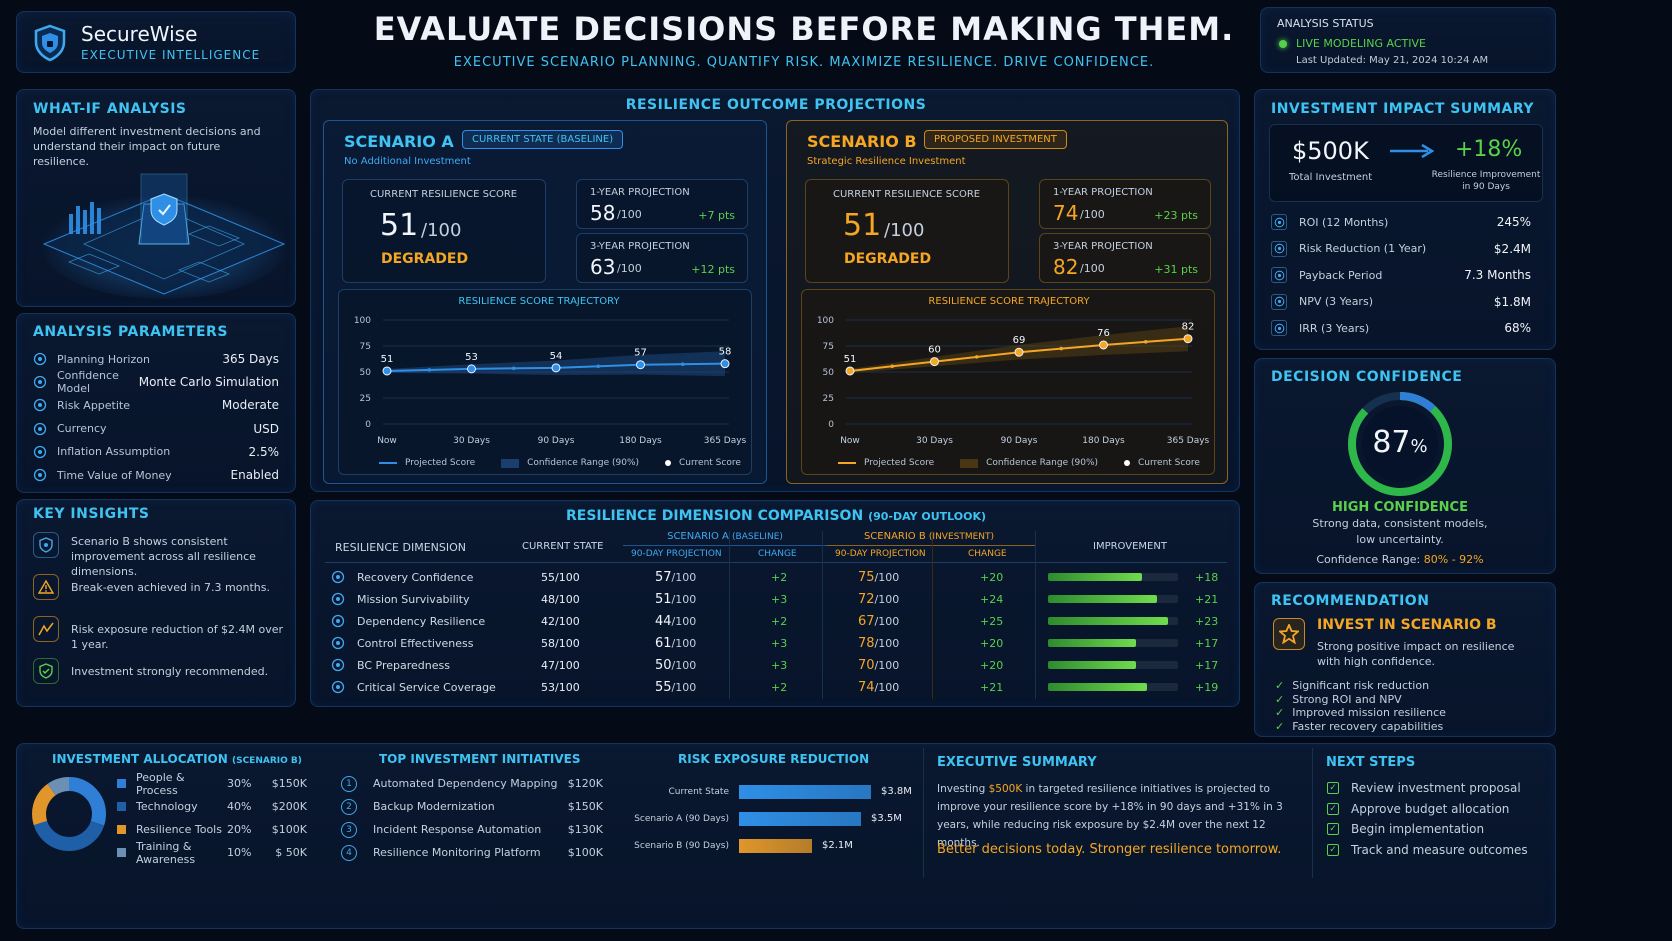  Describe the element at coordinates (1361, 43) in the screenshot. I see `status-live: LIVE MODELING ACTIVE` at that location.